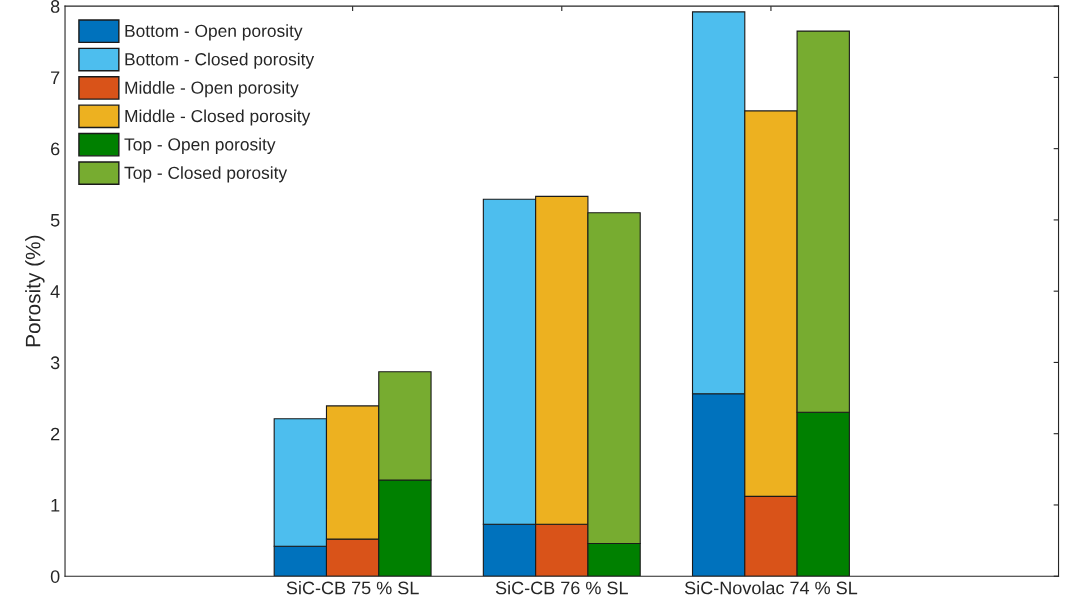 This screenshot has width=1066, height=613. I want to click on legend-label: Top - Open porosity, so click(200, 145).